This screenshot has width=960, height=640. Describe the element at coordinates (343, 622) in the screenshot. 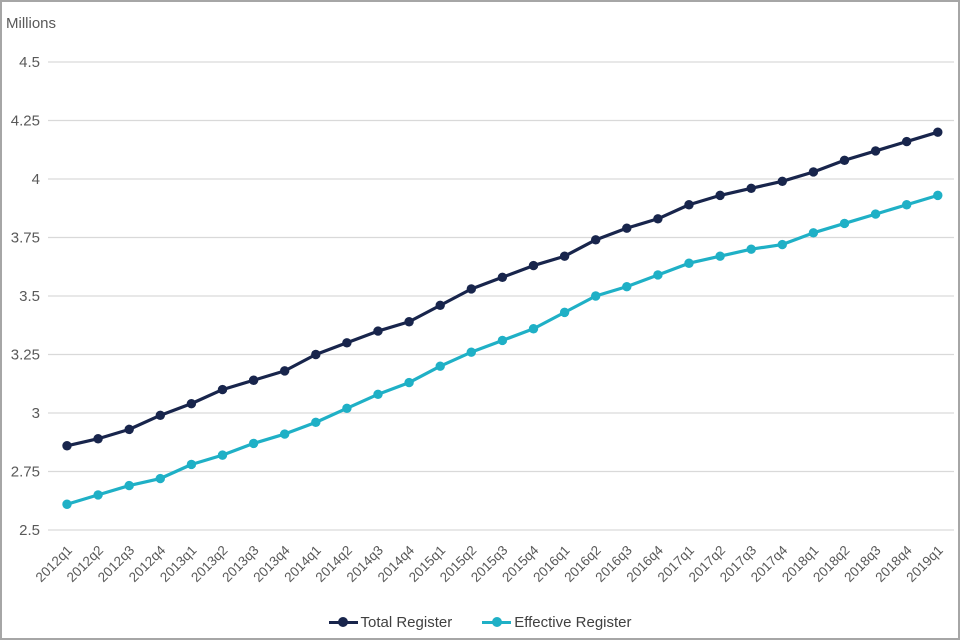

I see `total-register-line-marker-icon` at that location.